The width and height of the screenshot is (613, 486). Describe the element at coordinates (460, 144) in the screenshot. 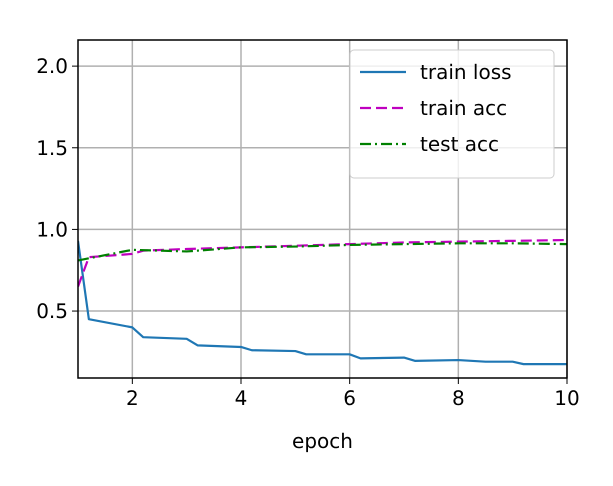

I see `legend-label: test acc` at that location.